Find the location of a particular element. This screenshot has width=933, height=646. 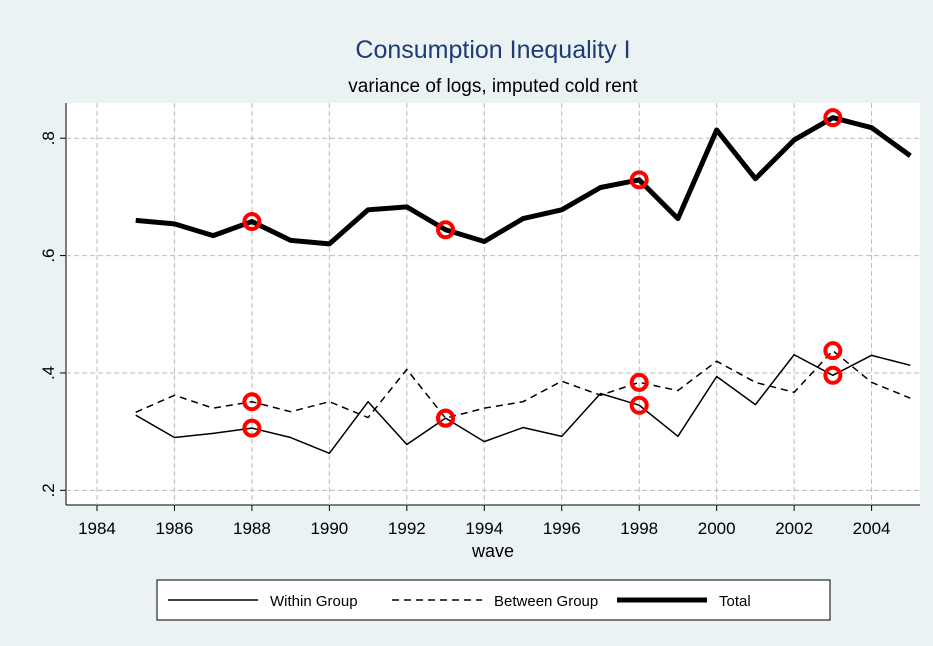

y-tick-label: .4 is located at coordinates (48, 373).